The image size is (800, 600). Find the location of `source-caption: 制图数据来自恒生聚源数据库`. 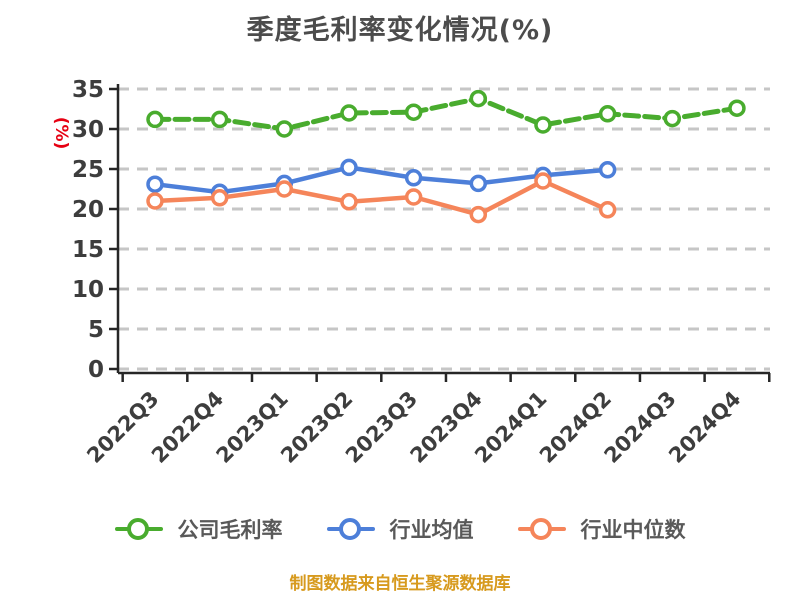

source-caption: 制图数据来自恒生聚源数据库 is located at coordinates (400, 584).